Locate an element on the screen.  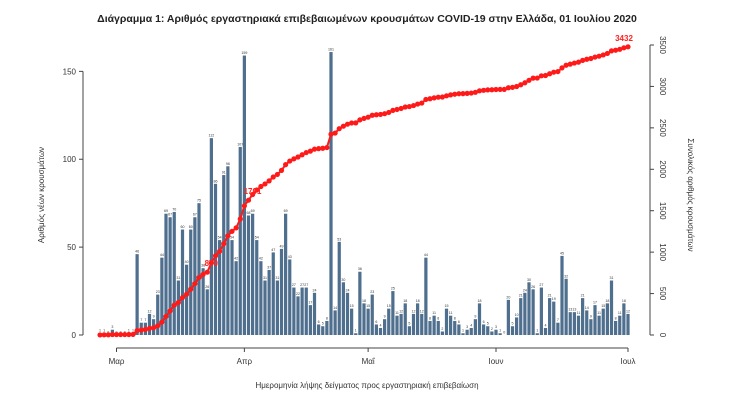
y-right-tick-label: 2000 is located at coordinates (662, 169).